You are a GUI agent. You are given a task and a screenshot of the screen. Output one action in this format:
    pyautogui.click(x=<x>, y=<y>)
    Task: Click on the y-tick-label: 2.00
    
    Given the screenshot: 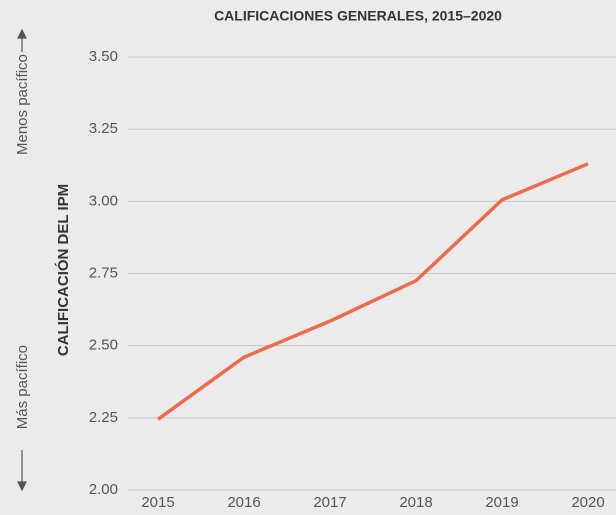 What is the action you would take?
    pyautogui.click(x=103, y=489)
    